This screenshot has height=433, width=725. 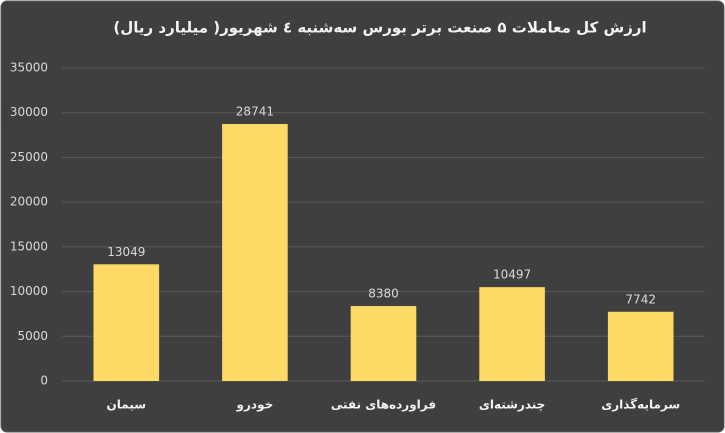 I want to click on x-tick-label: سیمان, so click(x=127, y=405).